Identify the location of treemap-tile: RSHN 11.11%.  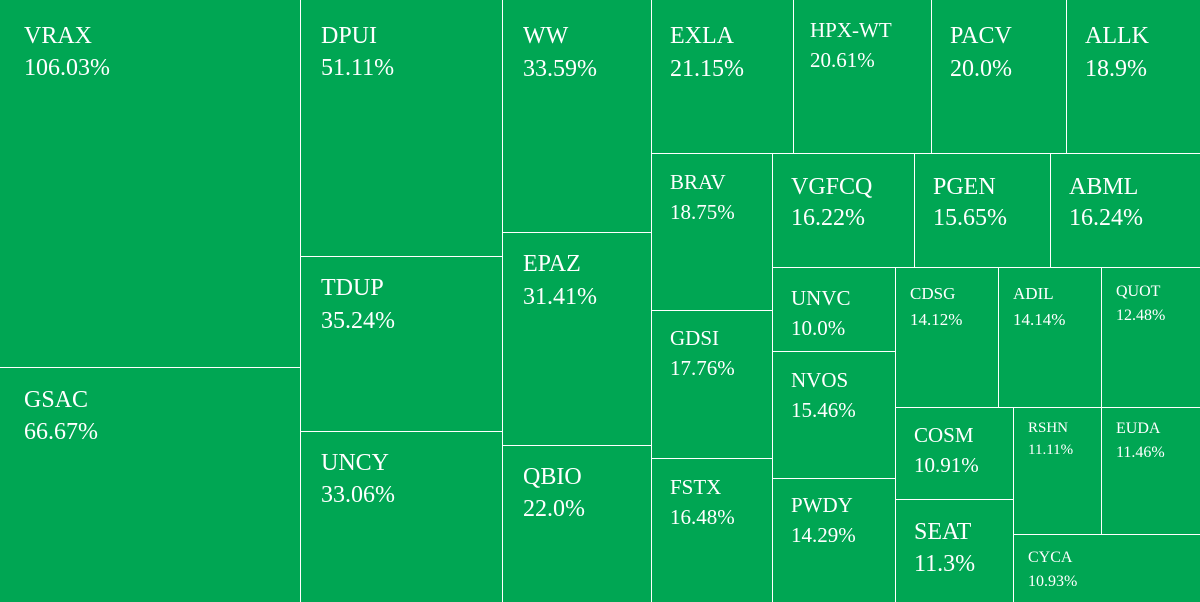
(1058, 471).